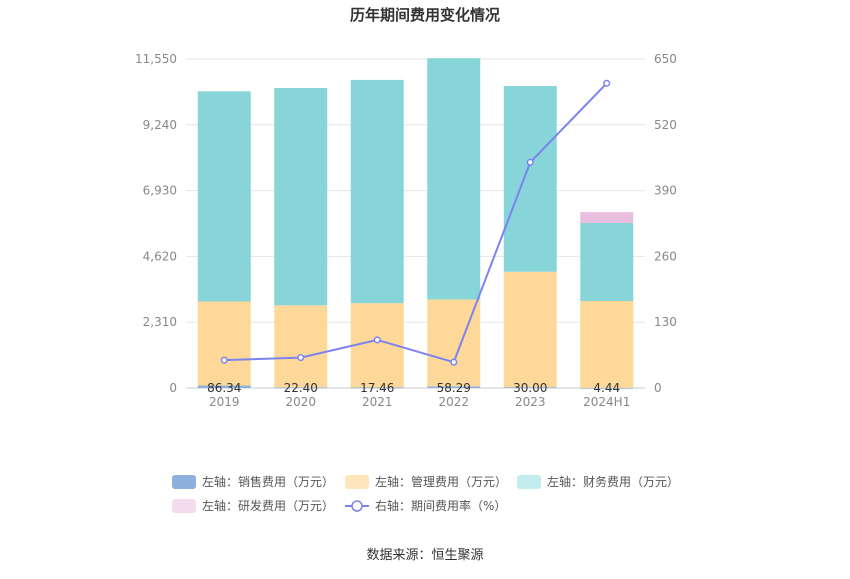 This screenshot has width=850, height=579. I want to click on bar-value-label: 30.00, so click(530, 388).